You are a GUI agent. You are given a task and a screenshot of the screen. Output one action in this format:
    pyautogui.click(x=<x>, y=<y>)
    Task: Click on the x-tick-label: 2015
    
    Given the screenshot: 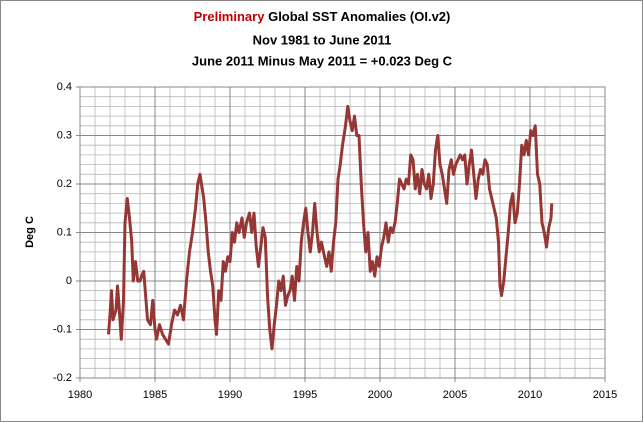 What is the action you would take?
    pyautogui.click(x=605, y=395)
    